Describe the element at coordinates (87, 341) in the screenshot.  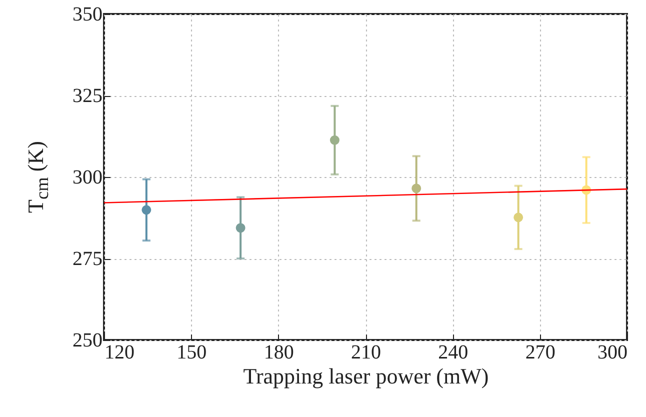
I see `y-tick-label: 250` at that location.